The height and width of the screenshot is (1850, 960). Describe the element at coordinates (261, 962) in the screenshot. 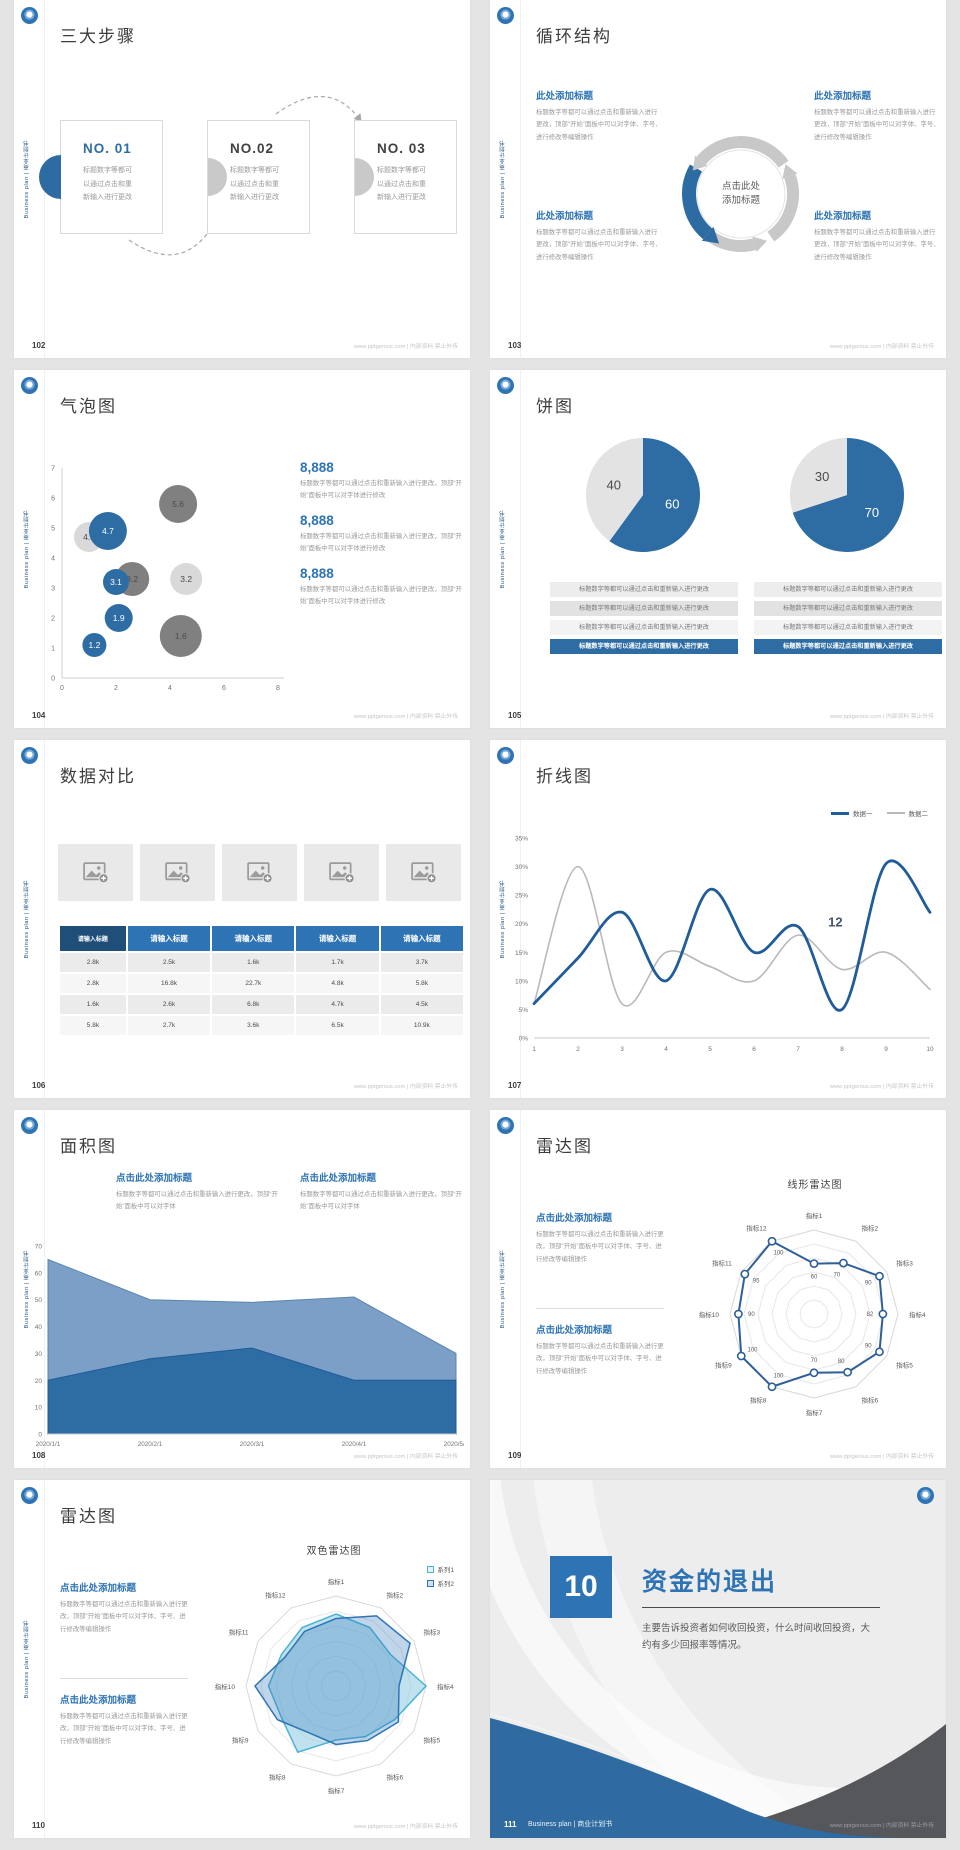

I see `table-row: 2.8k 2.5k 1.6k 1.7k 3.7k` at that location.